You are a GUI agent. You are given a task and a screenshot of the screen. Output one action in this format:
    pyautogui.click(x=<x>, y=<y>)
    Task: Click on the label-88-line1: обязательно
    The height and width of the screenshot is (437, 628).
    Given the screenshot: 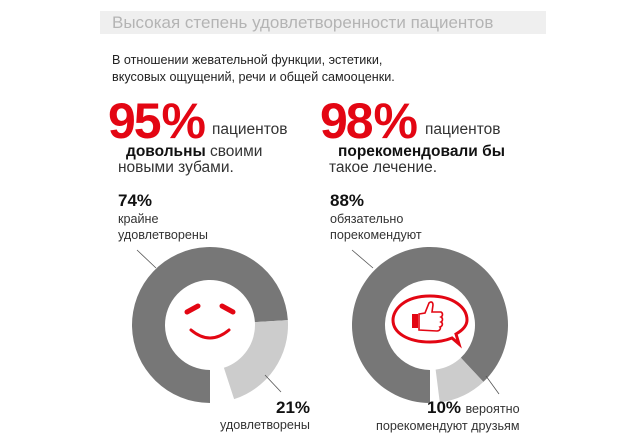 What is the action you would take?
    pyautogui.click(x=367, y=219)
    